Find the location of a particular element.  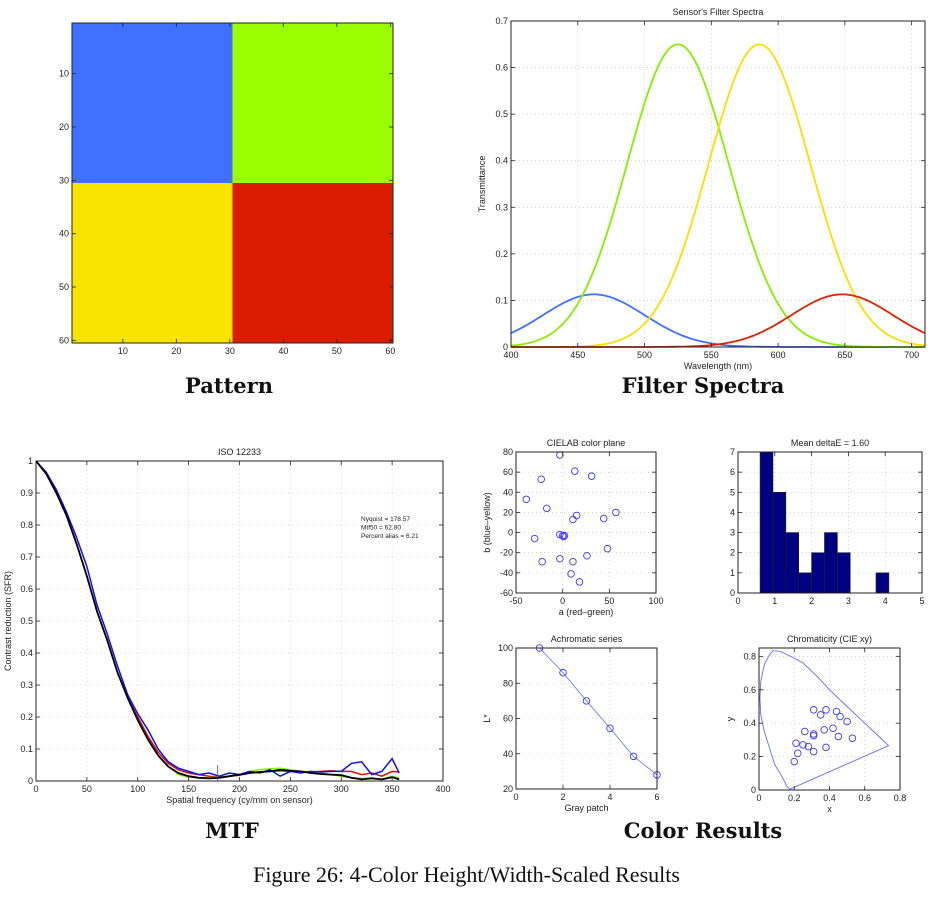

mtf-line-red is located at coordinates (217, 619).